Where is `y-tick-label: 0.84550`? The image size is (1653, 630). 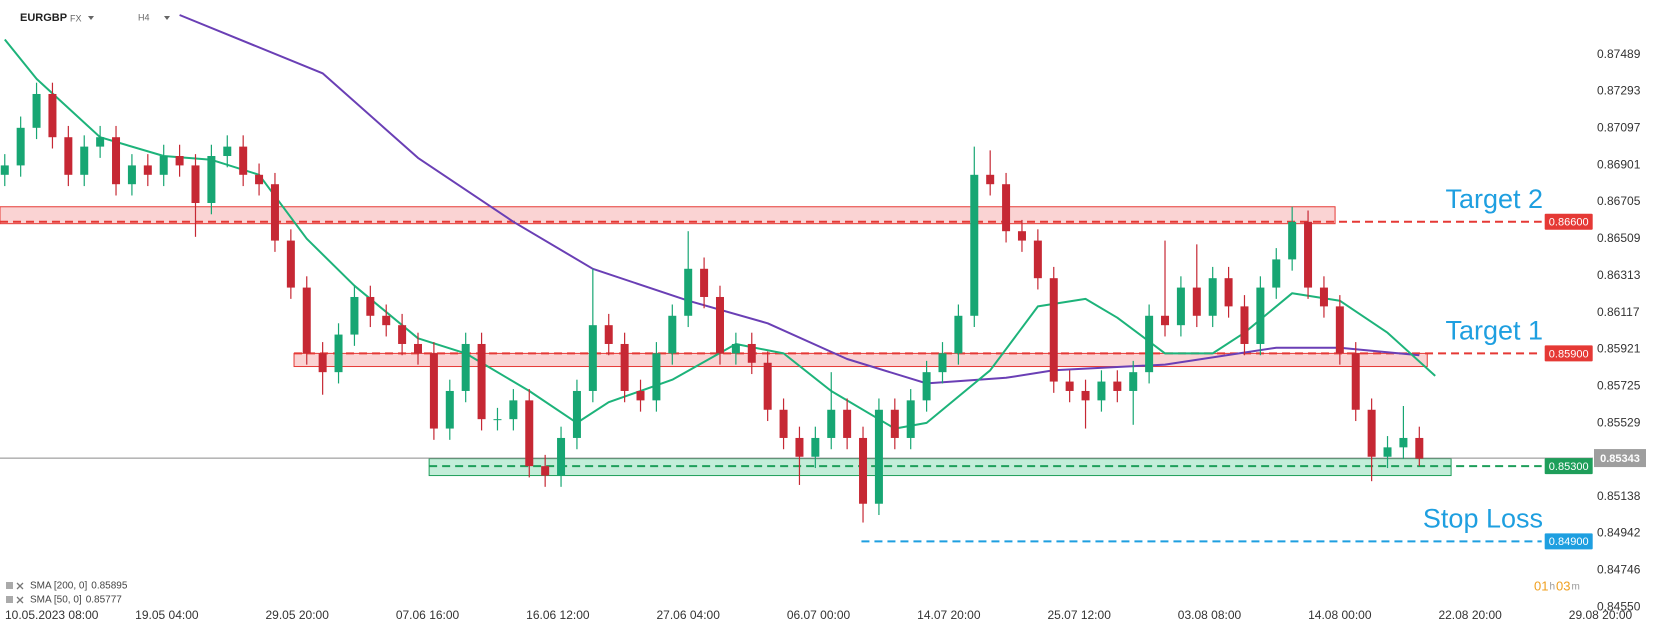
y-tick-label: 0.84550 is located at coordinates (1619, 606).